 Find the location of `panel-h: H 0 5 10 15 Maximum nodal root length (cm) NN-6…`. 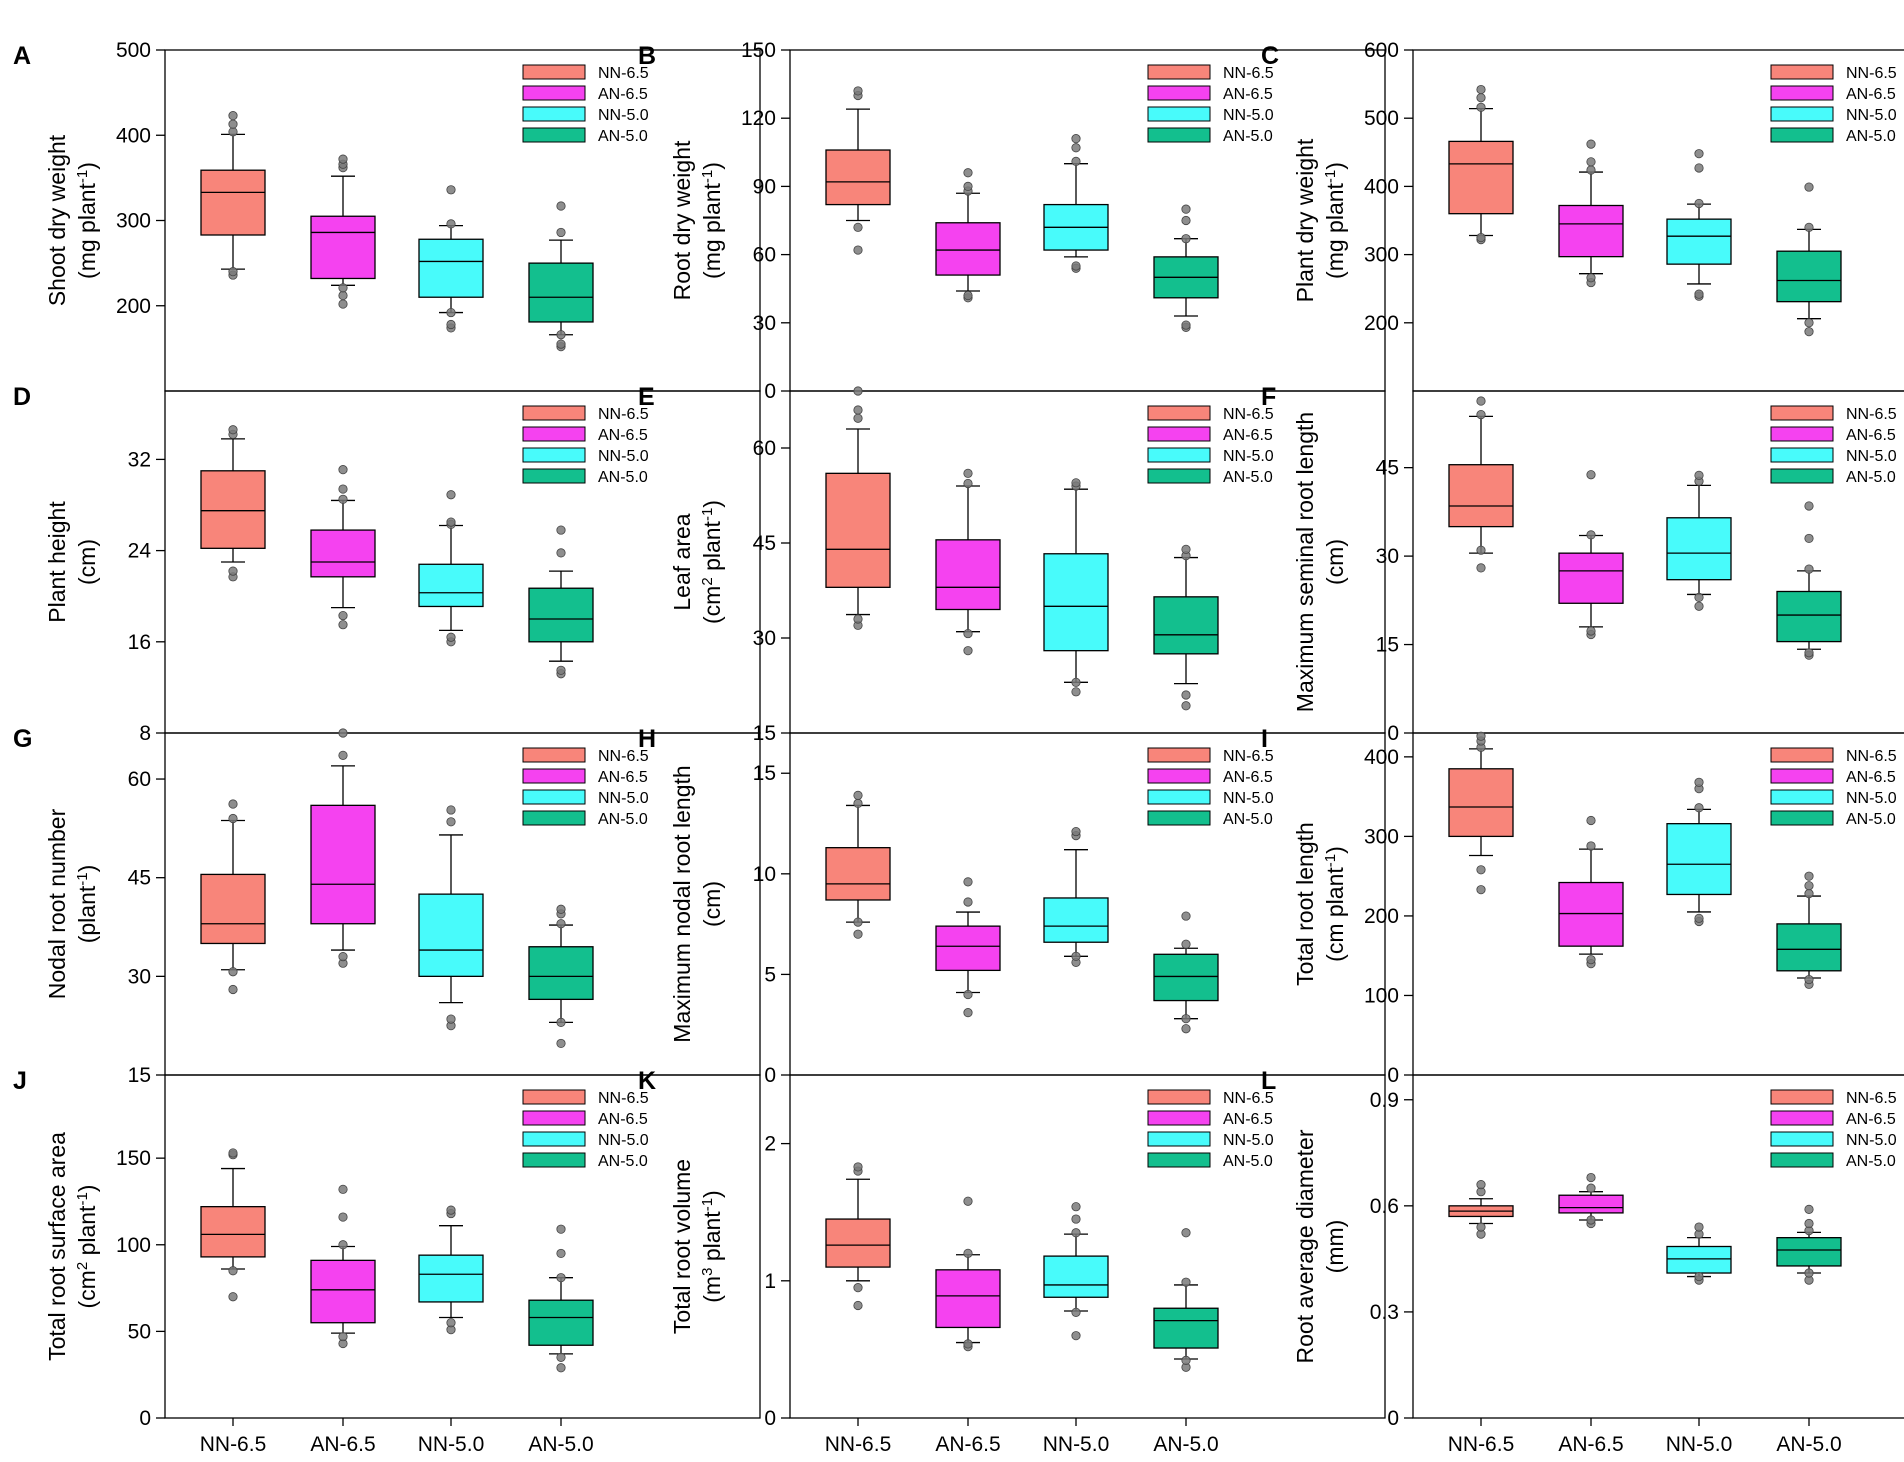

panel-h: H 0 5 10 15 Maximum nodal root length (cm) NN-6… is located at coordinates (1012, 906).